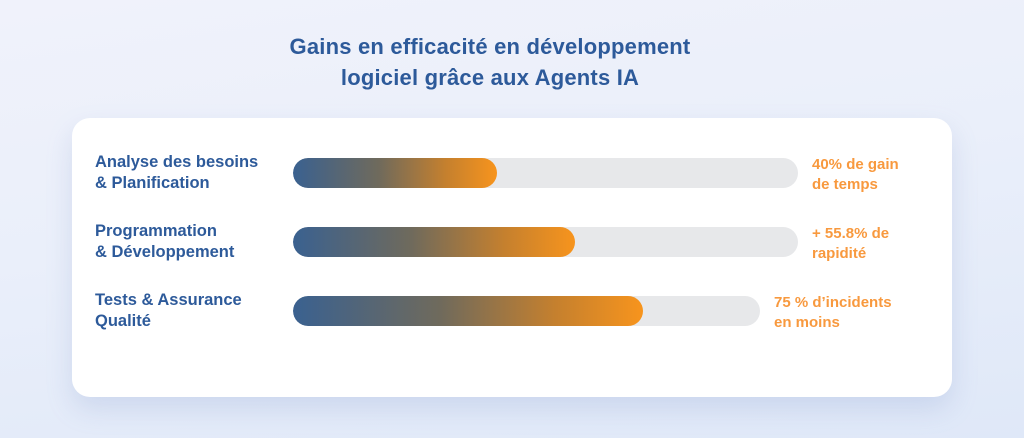 The width and height of the screenshot is (1024, 438). What do you see at coordinates (156, 230) in the screenshot?
I see `row-label-line1: Programmation` at bounding box center [156, 230].